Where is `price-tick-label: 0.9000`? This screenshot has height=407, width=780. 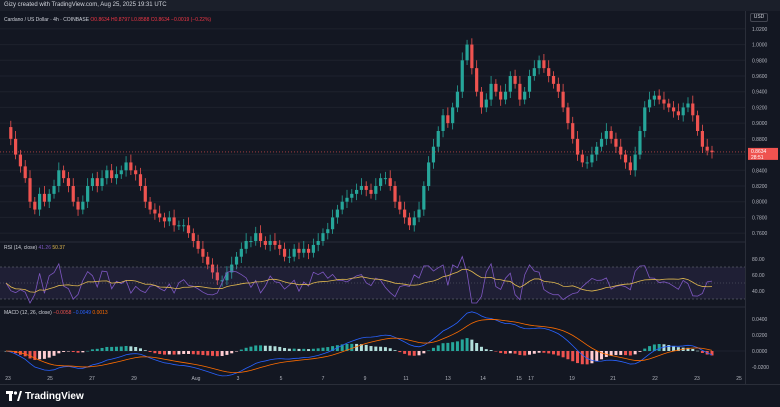 price-tick-label: 0.9000 is located at coordinates (760, 124).